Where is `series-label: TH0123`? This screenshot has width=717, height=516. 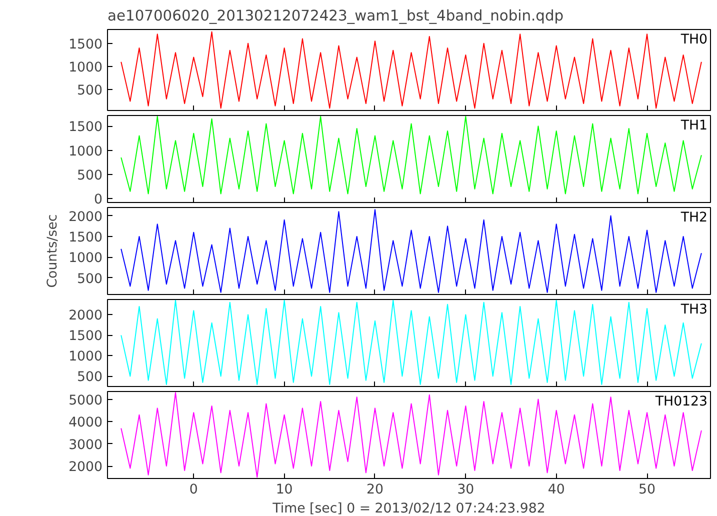
series-label: TH0123 is located at coordinates (681, 402).